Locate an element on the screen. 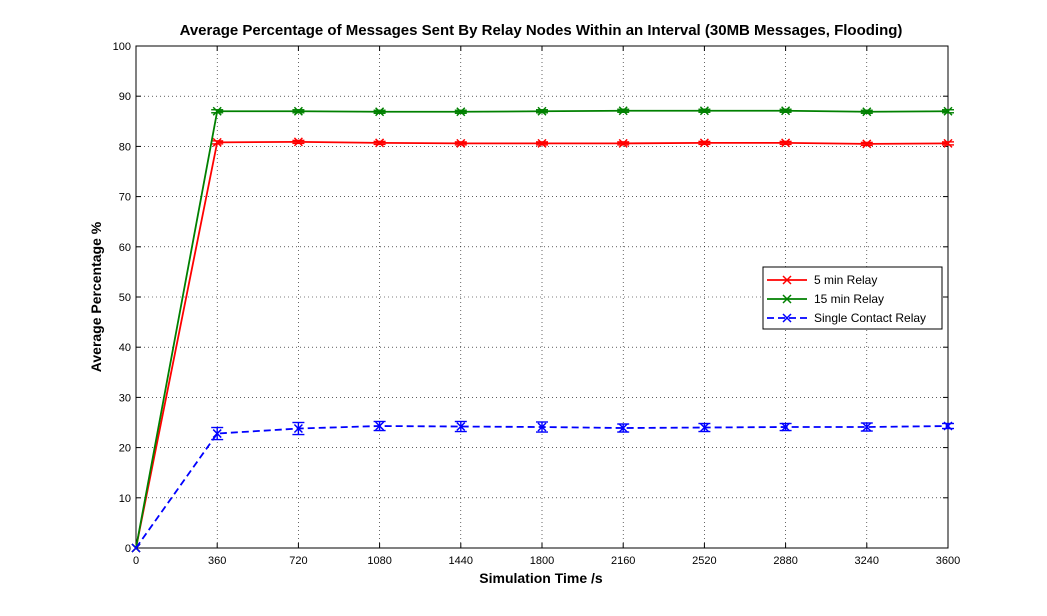 This screenshot has width=1047, height=616. y-tick-label: 100 is located at coordinates (122, 47).